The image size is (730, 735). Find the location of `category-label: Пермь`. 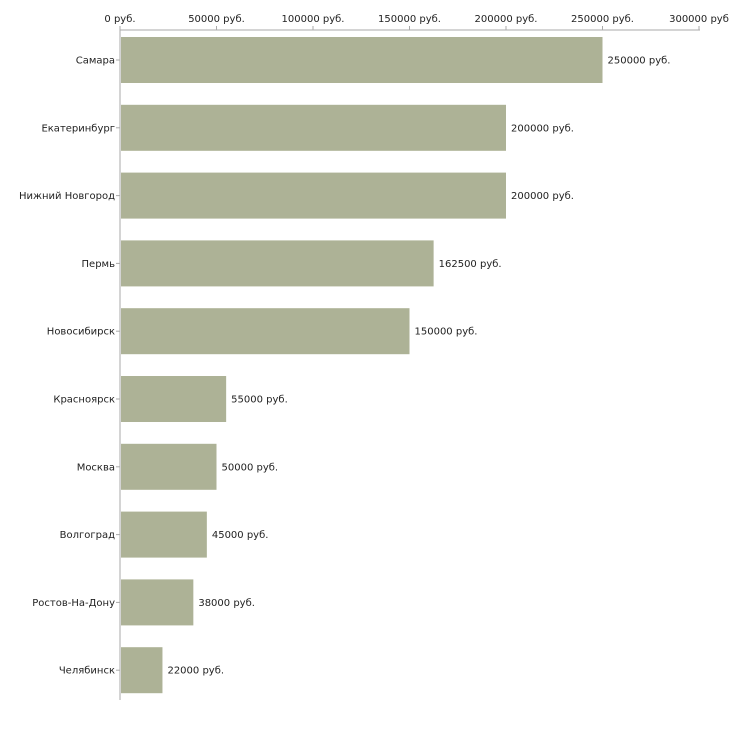

category-label: Пермь is located at coordinates (99, 264).